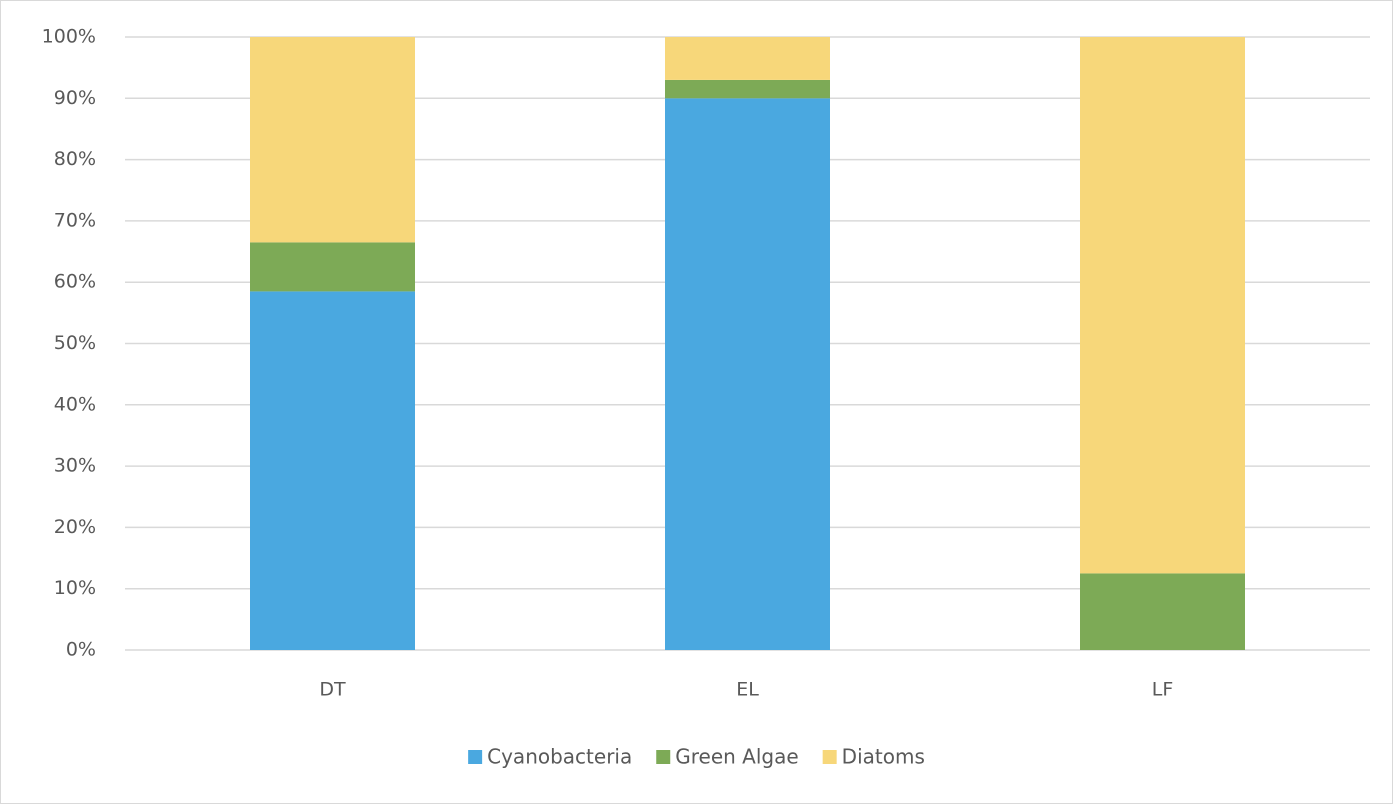 This screenshot has width=1393, height=804. Describe the element at coordinates (75, 98) in the screenshot. I see `y-tick-label: 90%` at that location.